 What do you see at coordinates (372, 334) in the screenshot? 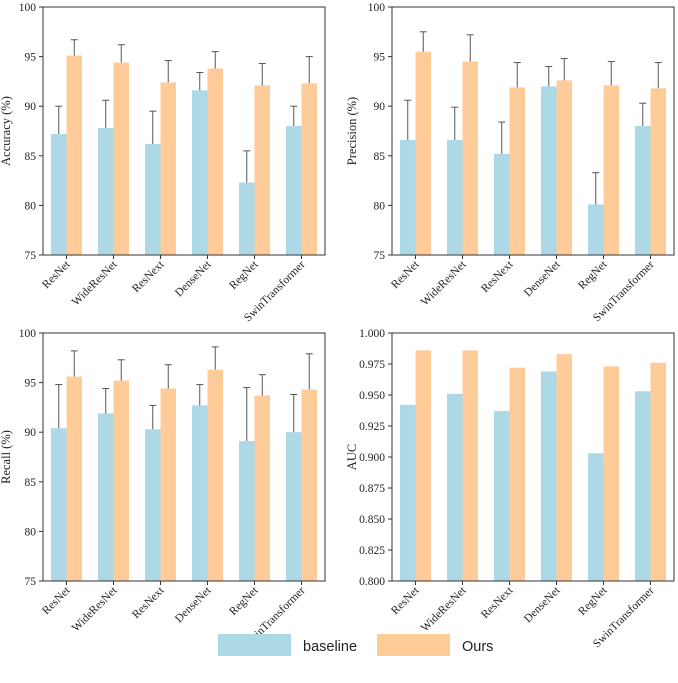
I see `y-tick-label: 1.000` at bounding box center [372, 334].